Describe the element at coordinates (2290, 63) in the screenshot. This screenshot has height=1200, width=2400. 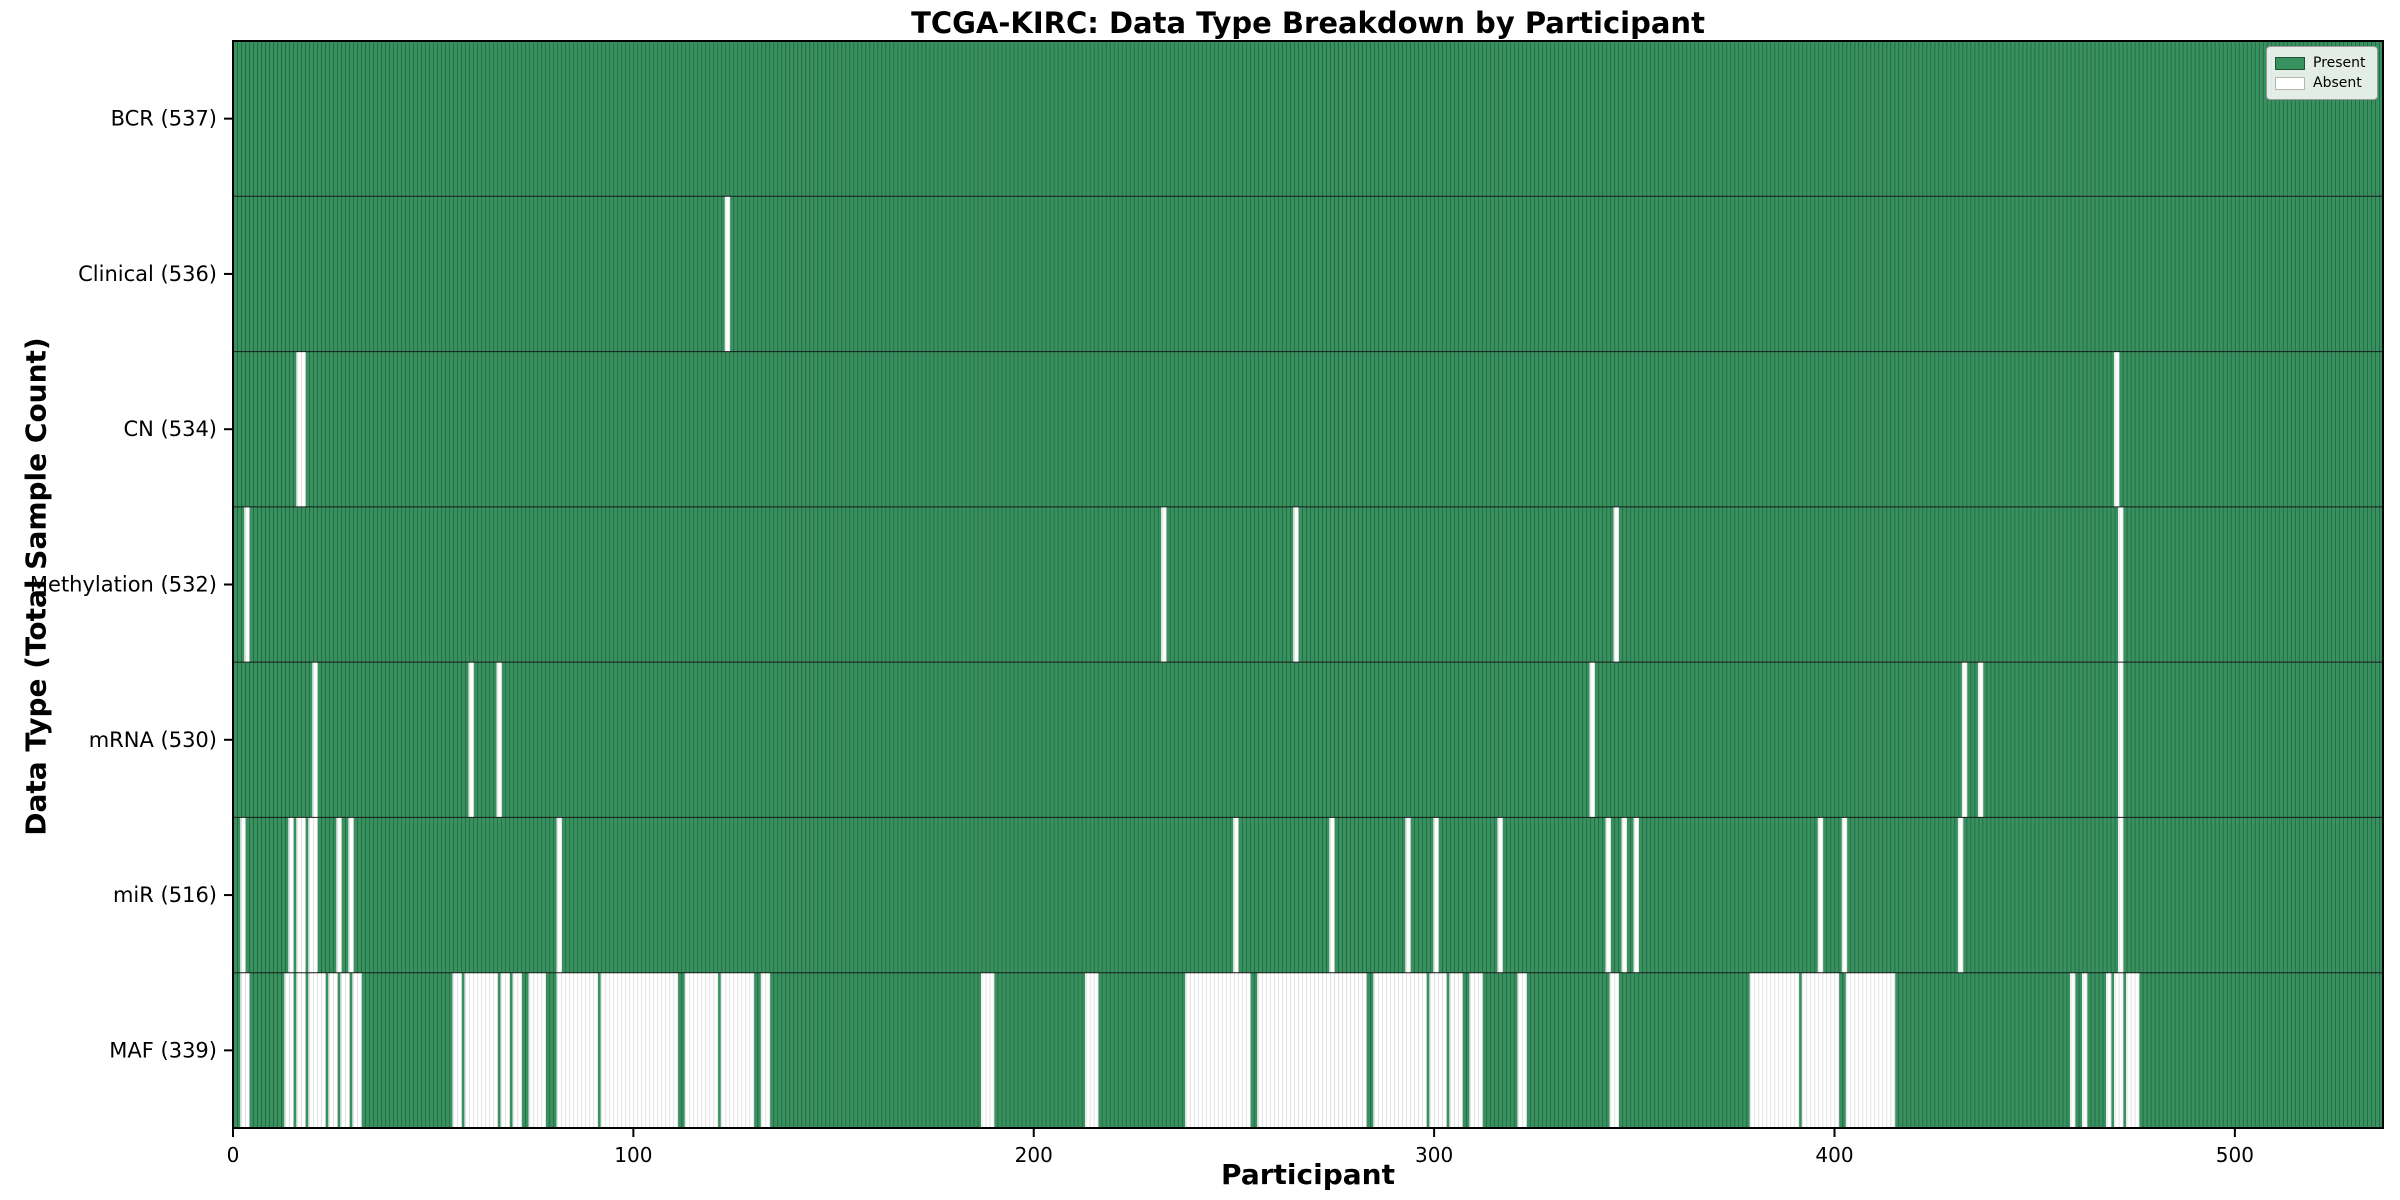
I see `present-swatch-icon` at that location.